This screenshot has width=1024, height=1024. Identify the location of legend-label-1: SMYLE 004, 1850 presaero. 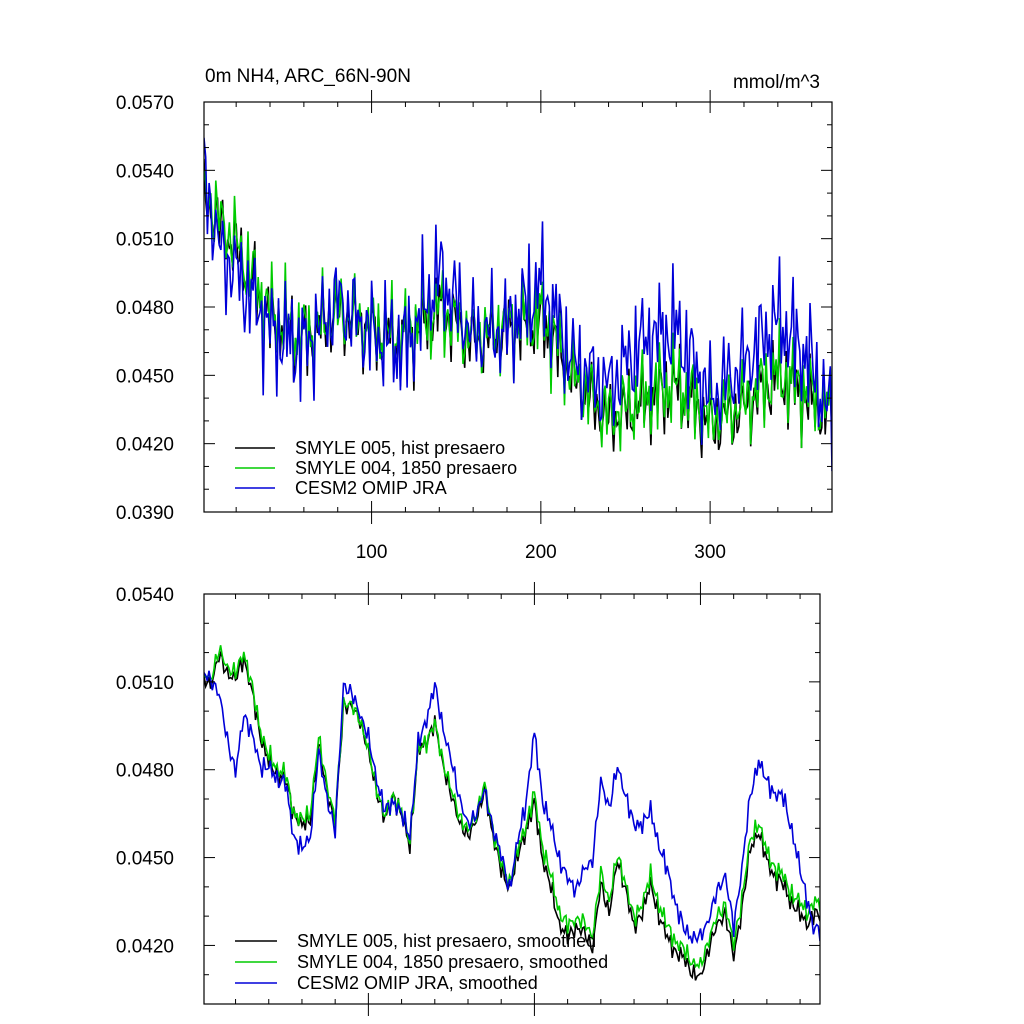
(406, 468).